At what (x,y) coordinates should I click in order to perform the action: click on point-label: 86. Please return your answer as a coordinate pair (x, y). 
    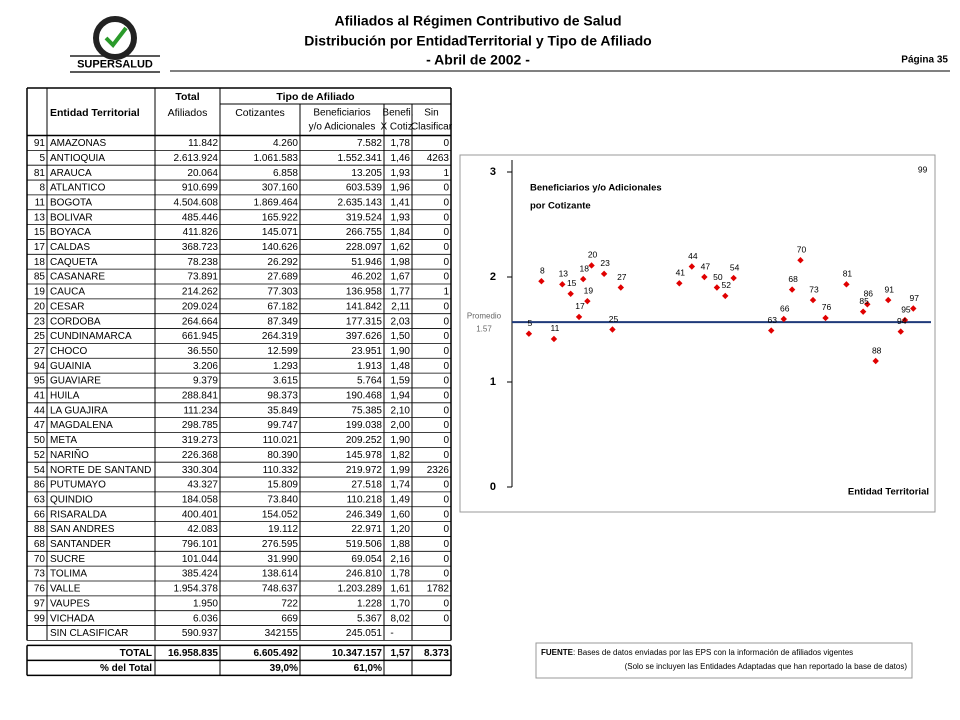
    Looking at the image, I should click on (869, 294).